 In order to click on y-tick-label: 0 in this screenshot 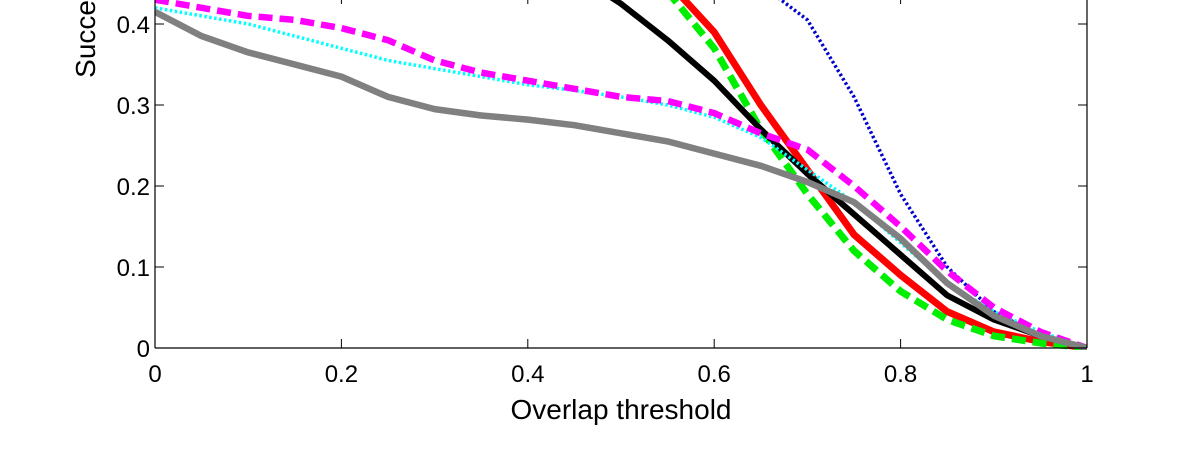, I will do `click(143, 349)`.